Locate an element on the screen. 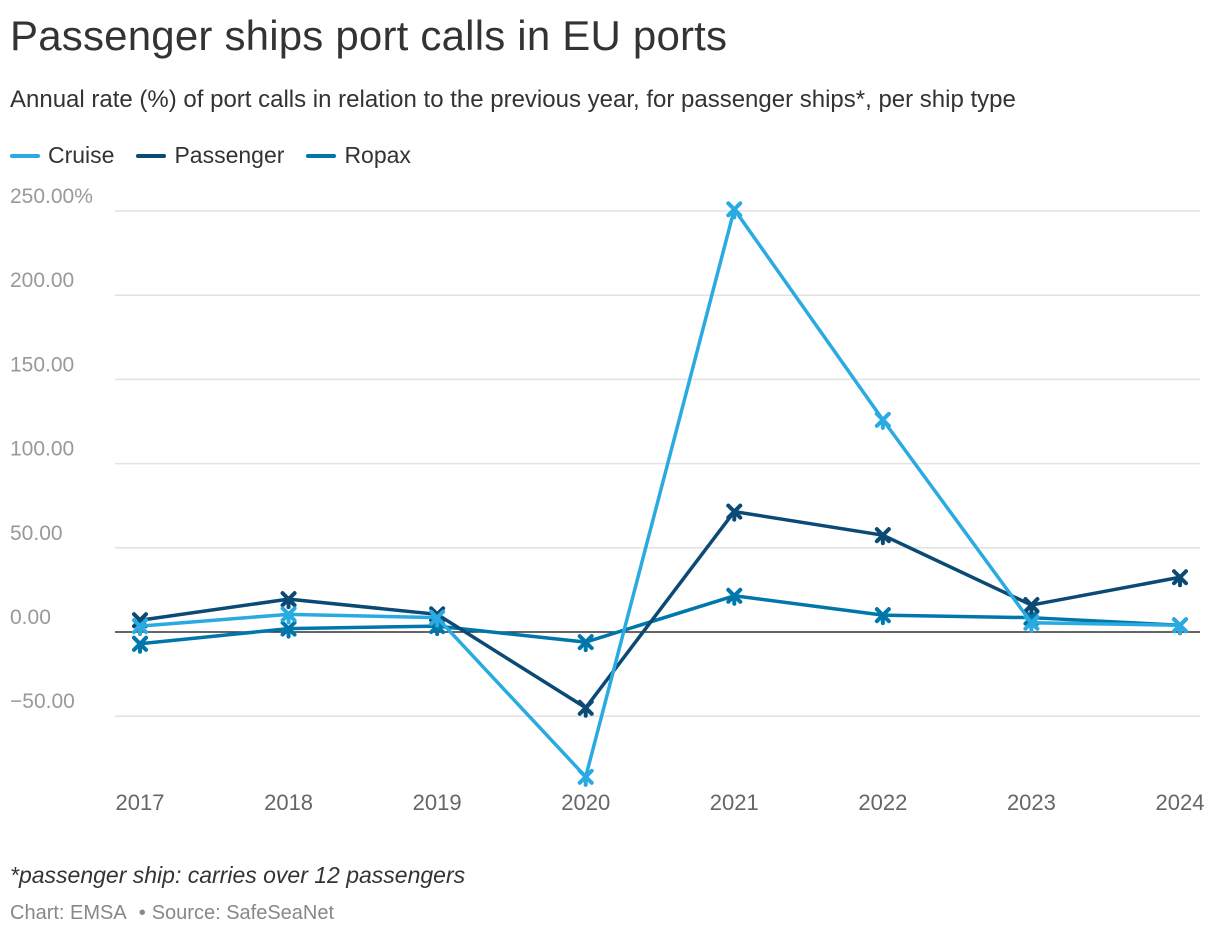  x-tick-label: 2022 is located at coordinates (882, 802).